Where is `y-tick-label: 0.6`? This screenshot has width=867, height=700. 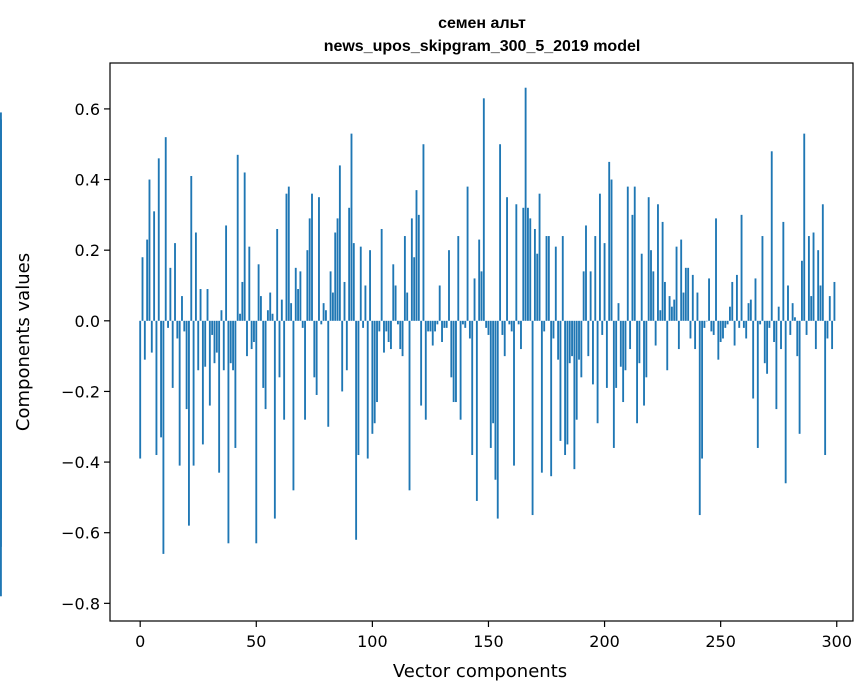 y-tick-label: 0.6 is located at coordinates (87, 109).